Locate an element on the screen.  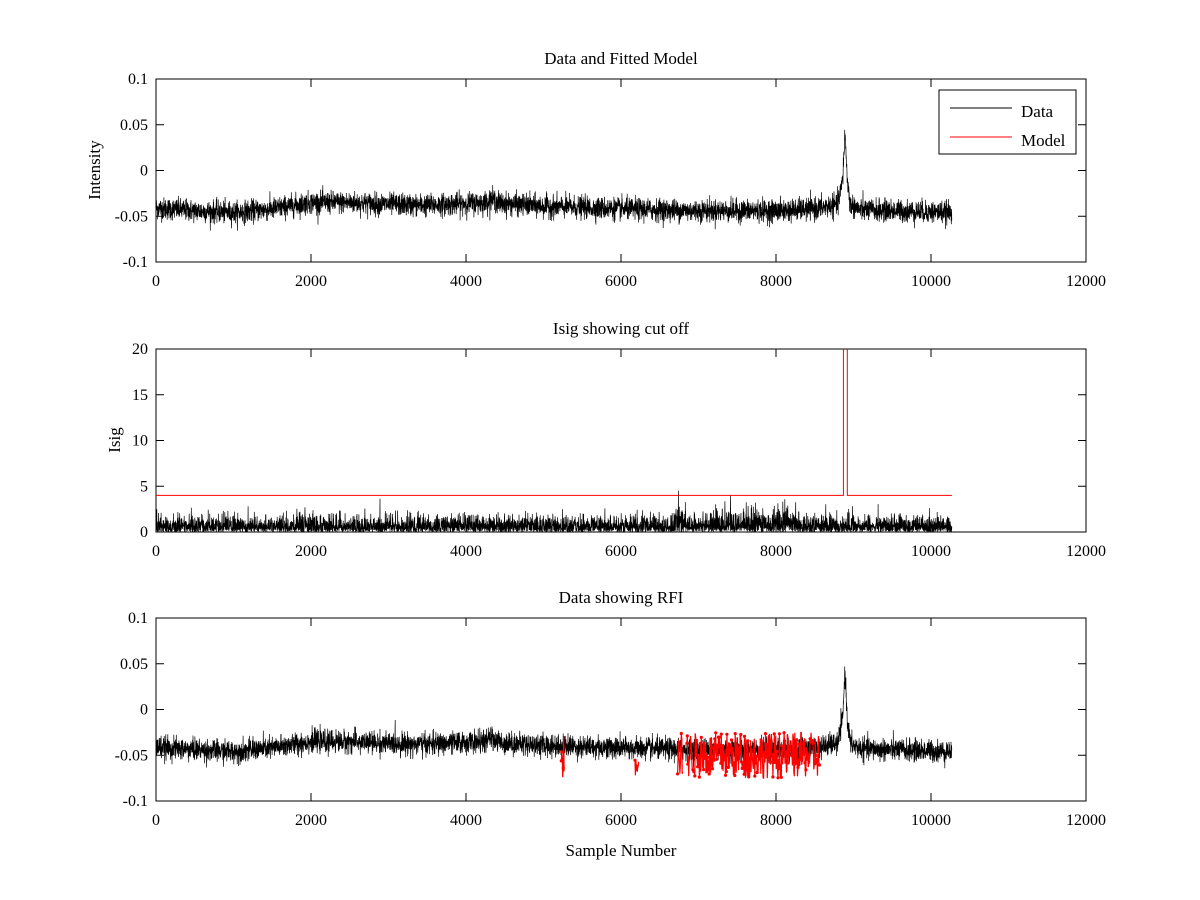
y-tick-label: 5 is located at coordinates (144, 486).